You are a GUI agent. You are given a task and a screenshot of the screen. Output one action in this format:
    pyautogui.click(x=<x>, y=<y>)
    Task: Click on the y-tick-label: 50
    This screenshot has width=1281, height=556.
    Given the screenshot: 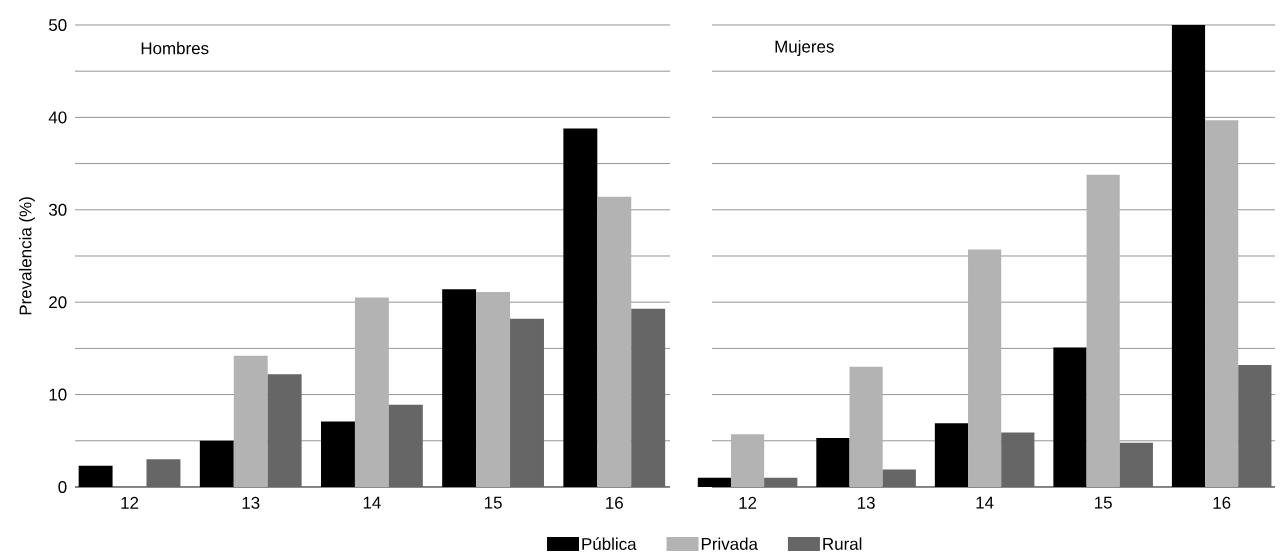 What is the action you would take?
    pyautogui.click(x=58, y=24)
    